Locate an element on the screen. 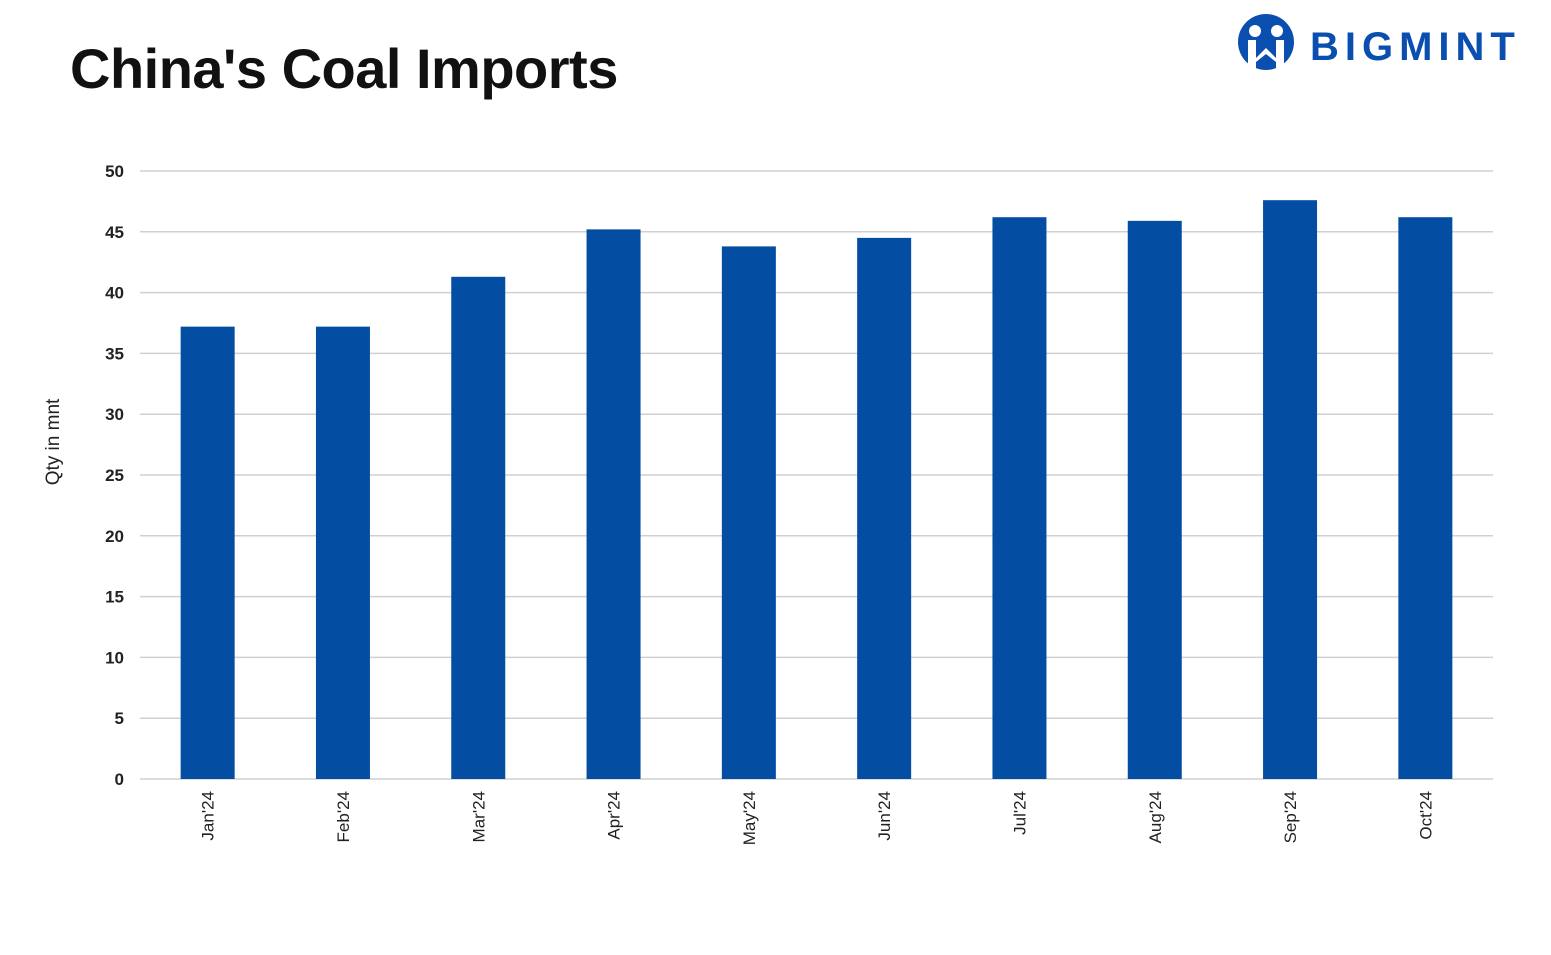 This screenshot has width=1551, height=955. y-tick-label: 45 is located at coordinates (114, 232).